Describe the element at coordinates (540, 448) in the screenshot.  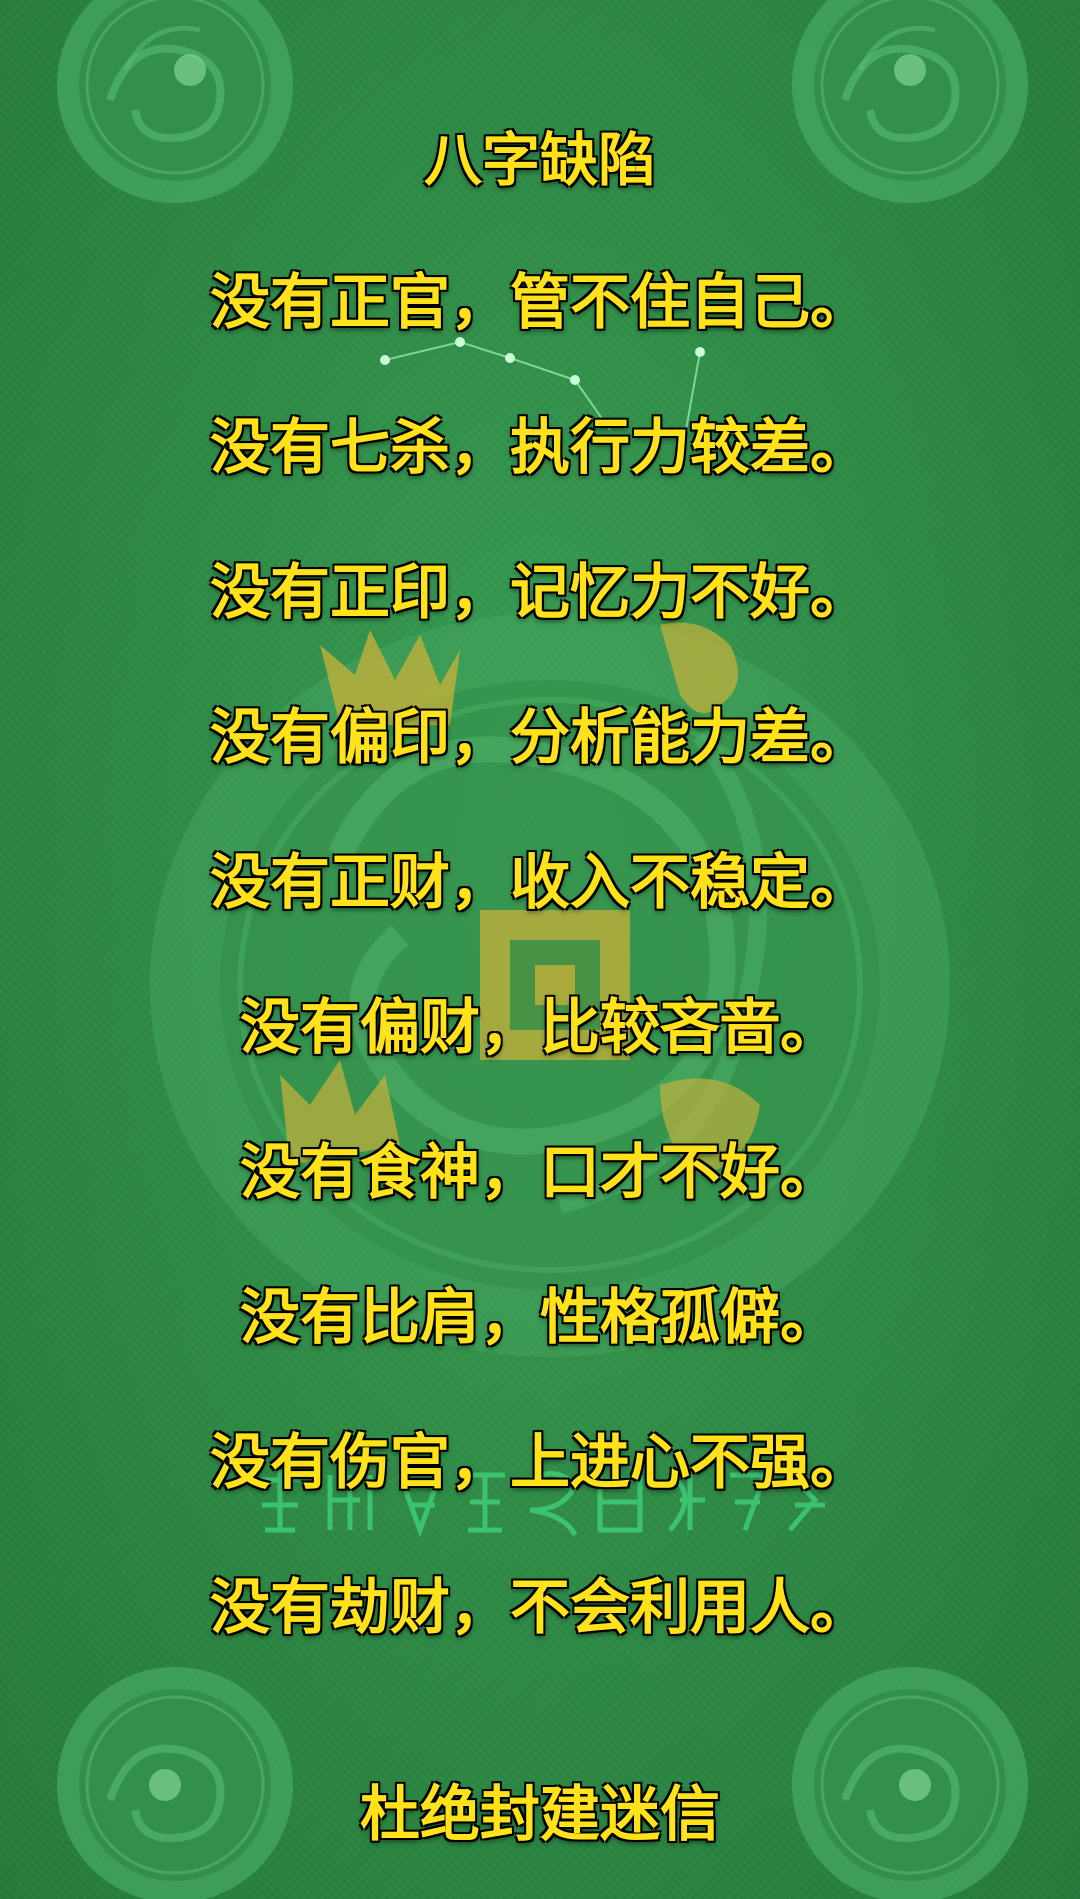
I see `verse-line: 没有七杀，执行力较差。` at that location.